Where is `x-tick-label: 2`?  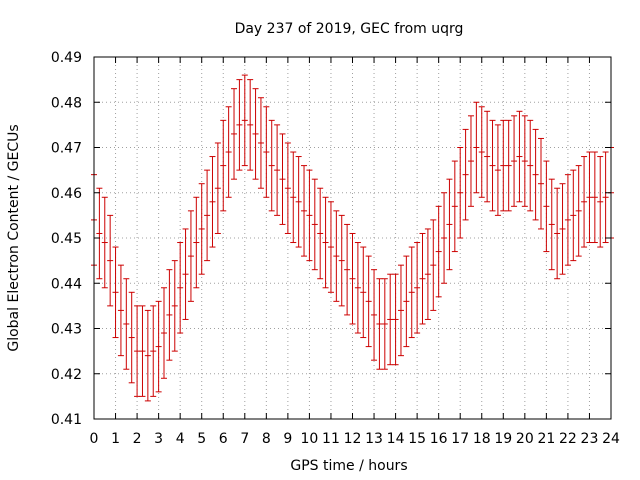 x-tick-label: 2 is located at coordinates (137, 439).